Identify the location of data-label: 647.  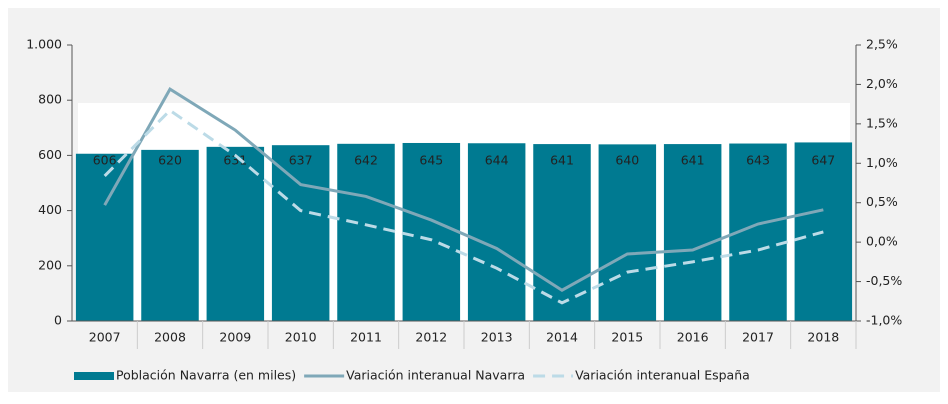
(823, 160).